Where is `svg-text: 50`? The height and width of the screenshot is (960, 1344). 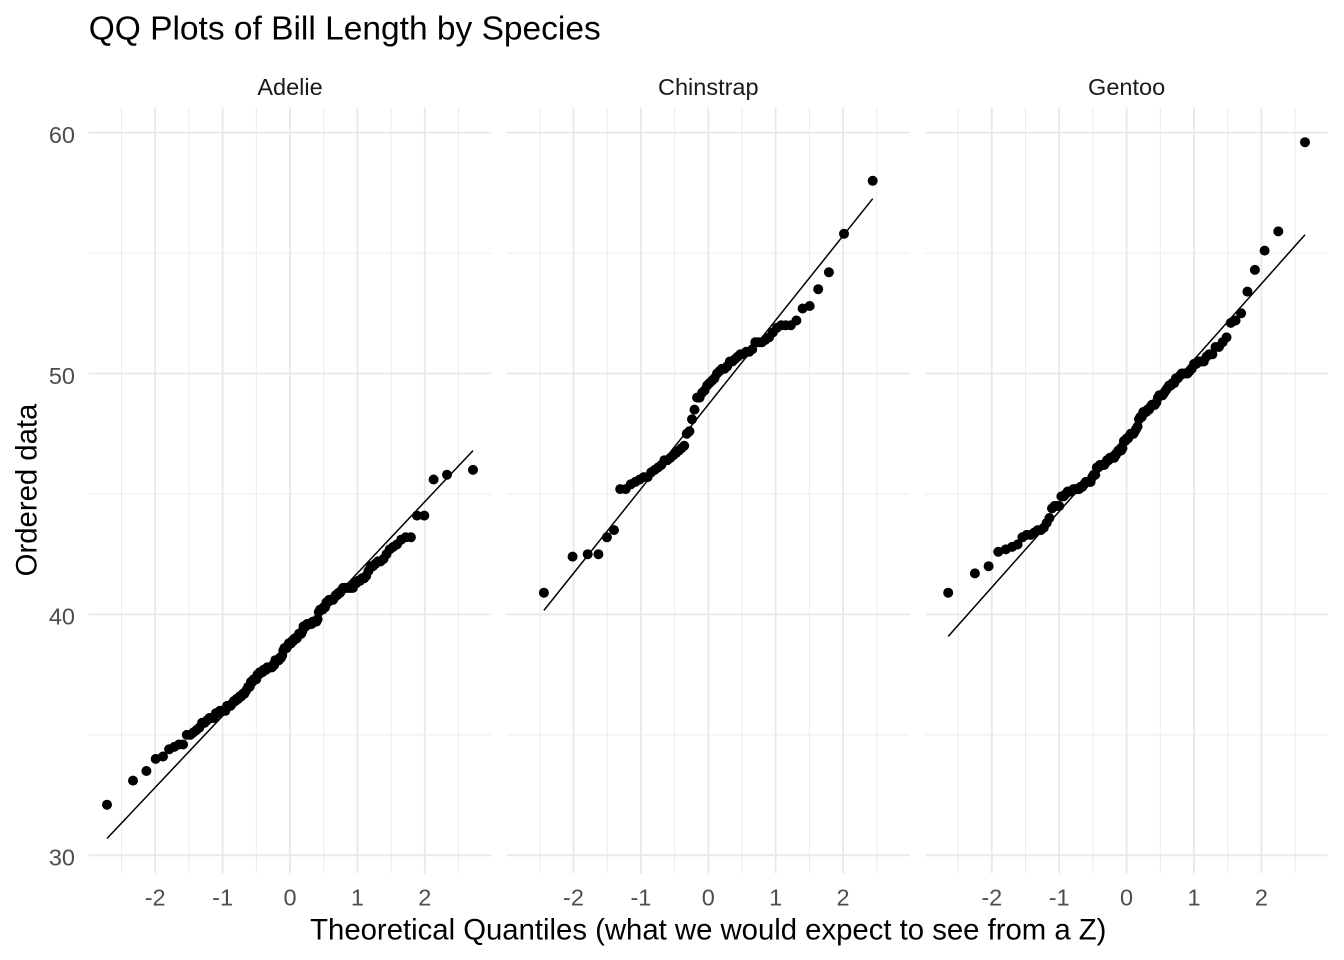
svg-text: 50 is located at coordinates (62, 376).